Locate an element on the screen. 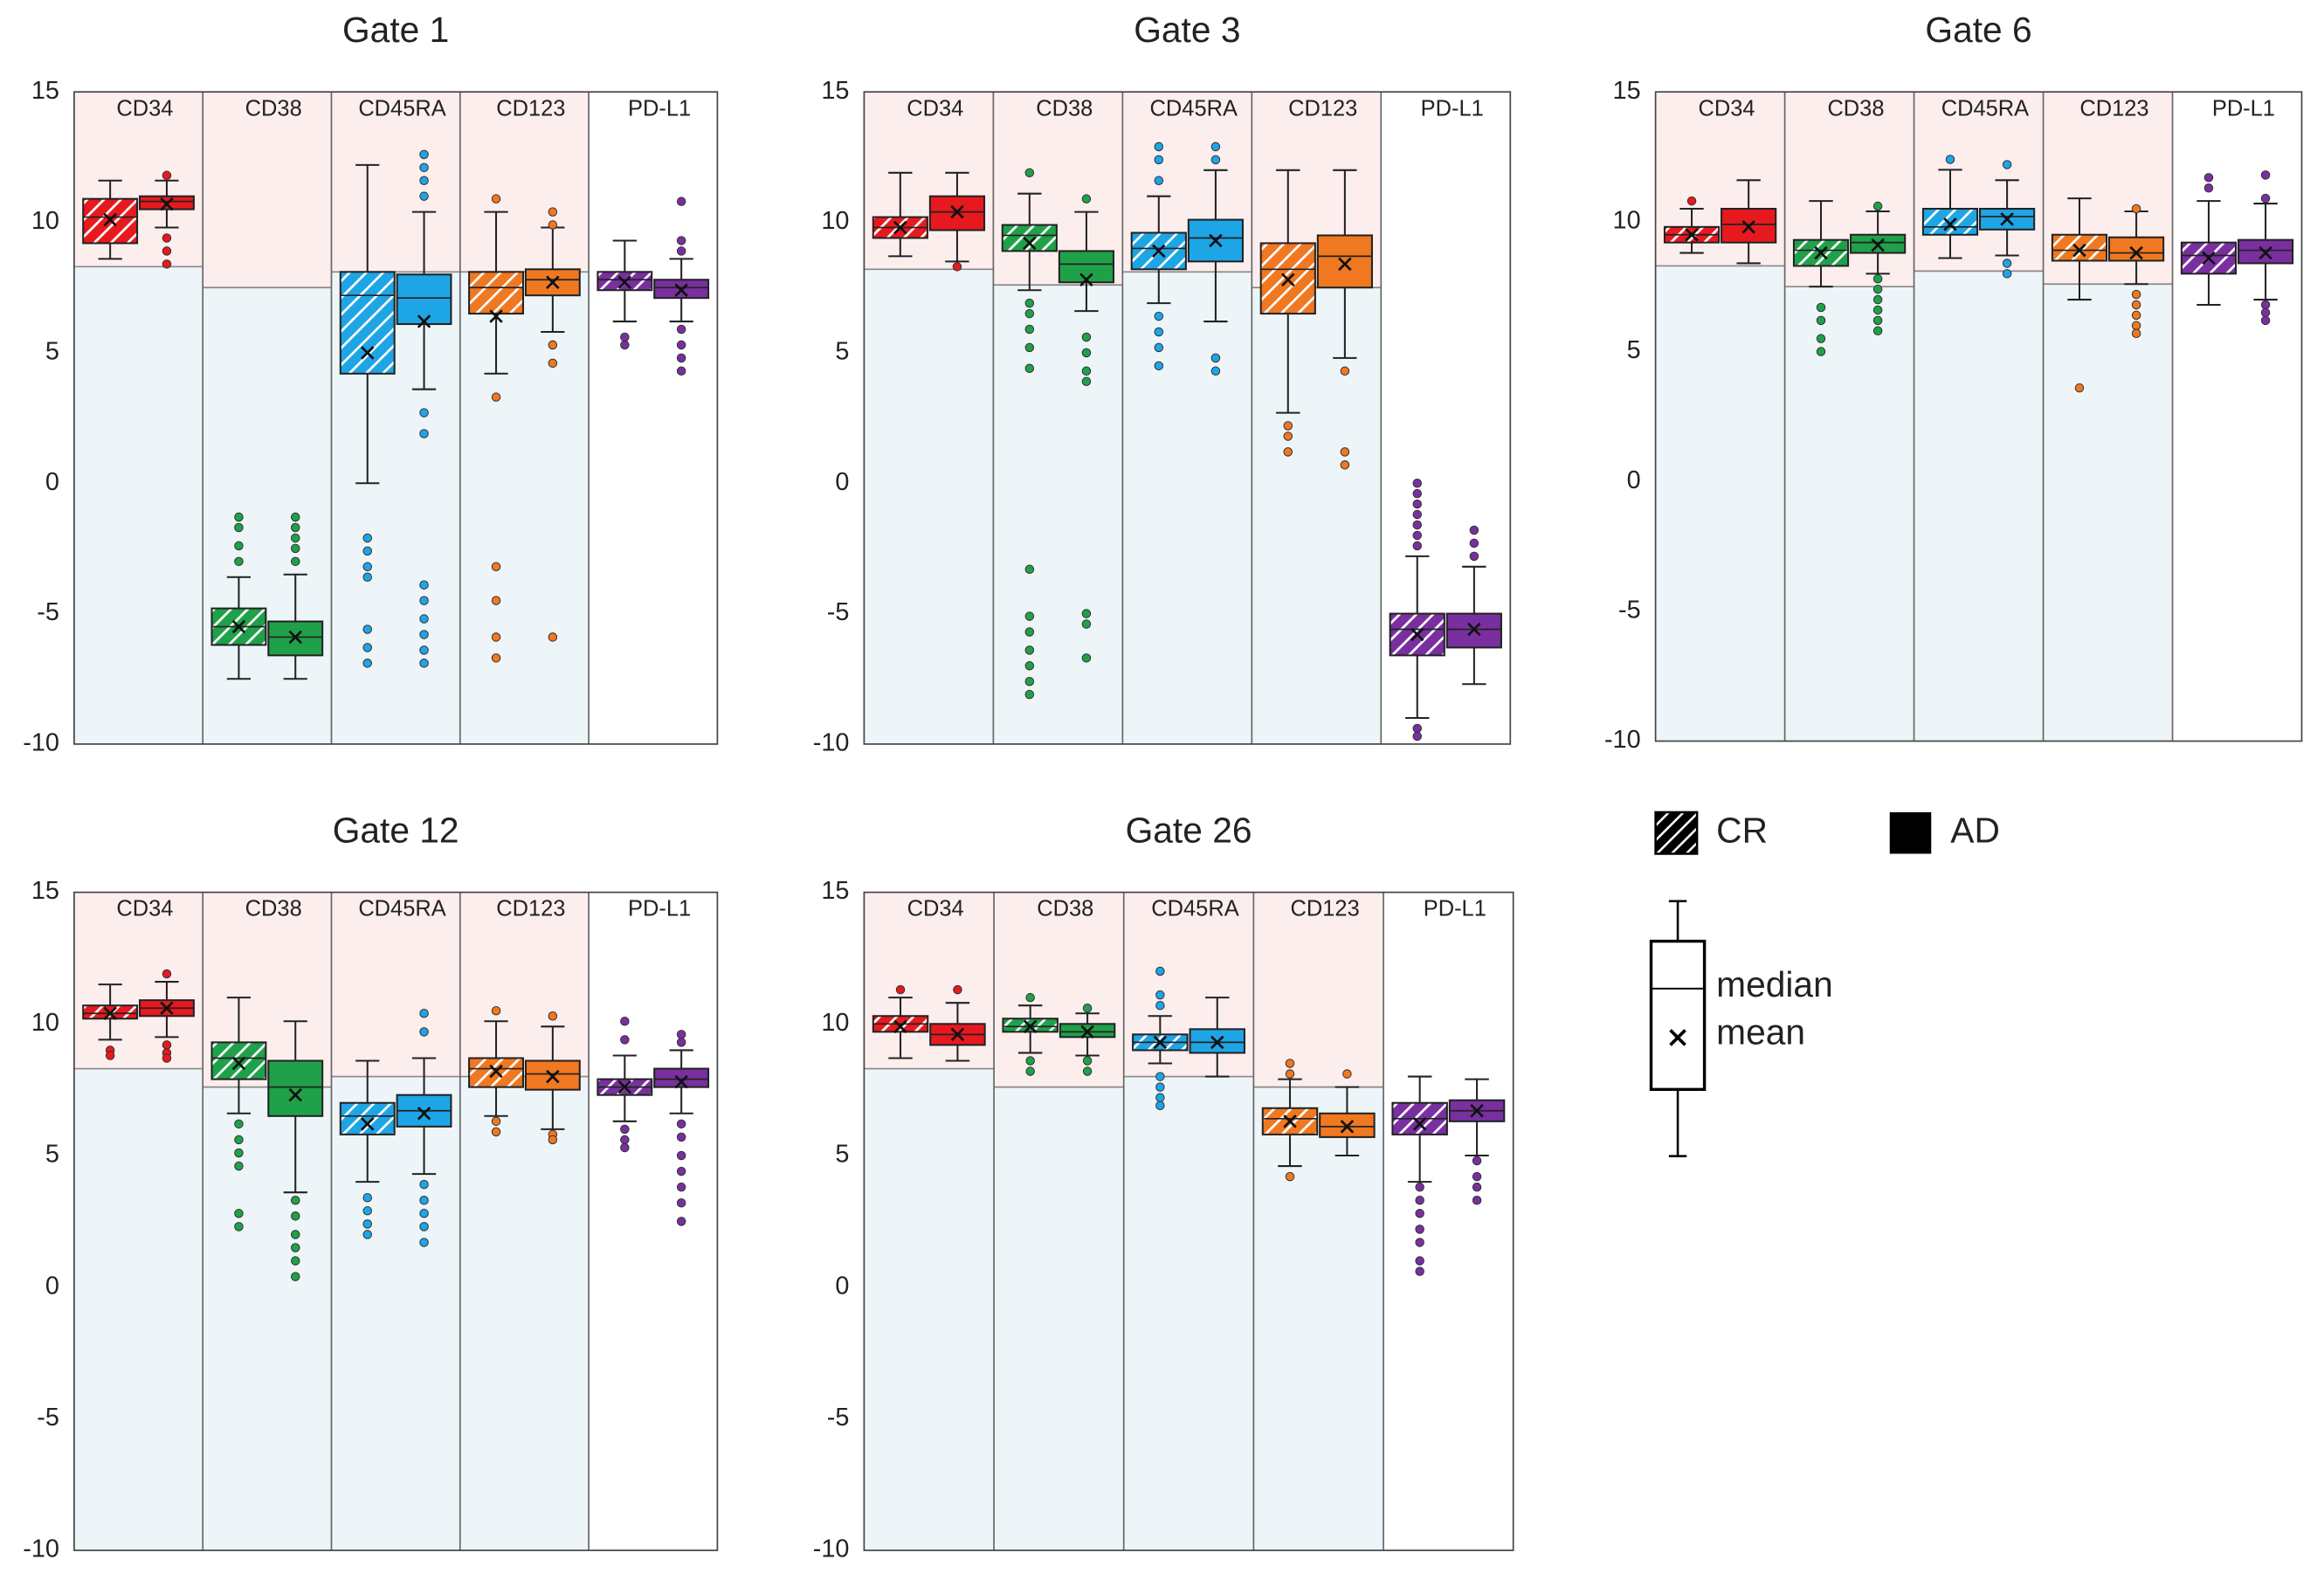  category-label: CD123 is located at coordinates (1325, 909).